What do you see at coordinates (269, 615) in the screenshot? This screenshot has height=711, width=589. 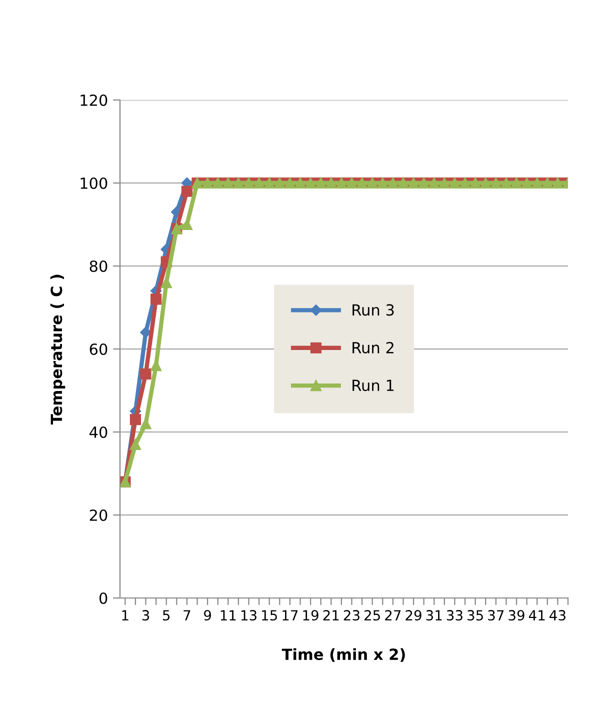 I see `x-tick-label: 15` at bounding box center [269, 615].